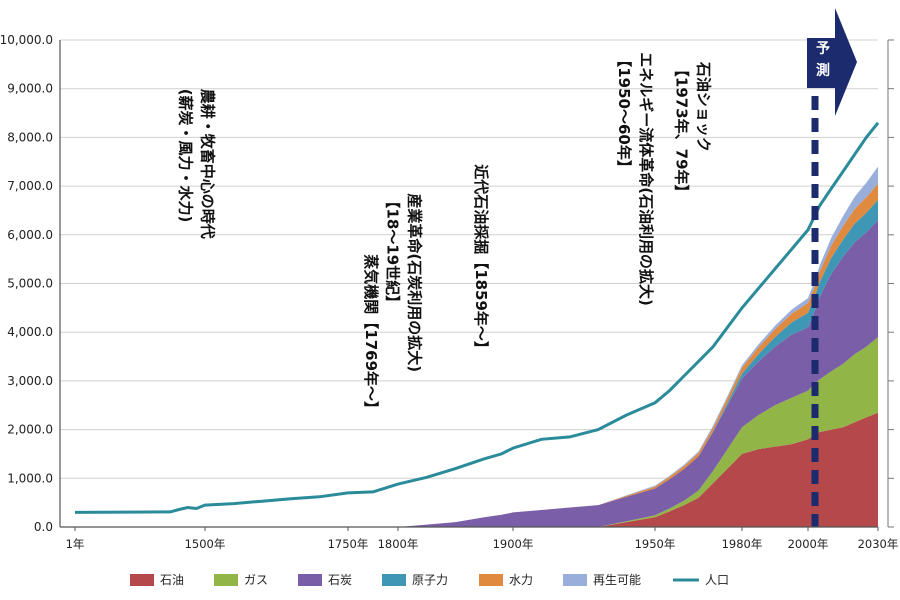  What do you see at coordinates (207, 164) in the screenshot?
I see `annotation-text: 農耕・牧畜中心の時代` at bounding box center [207, 164].